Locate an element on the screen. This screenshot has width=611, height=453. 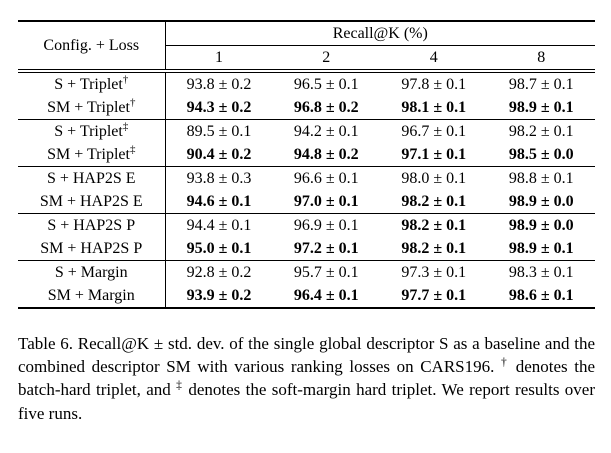
value-cell: 96.7 ± 0.1 is located at coordinates (434, 131).